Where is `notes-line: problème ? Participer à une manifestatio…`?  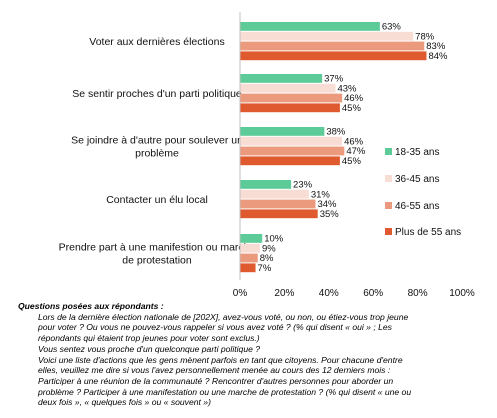
notes-line: problème ? Participer à une manifestatio… is located at coordinates (225, 391).